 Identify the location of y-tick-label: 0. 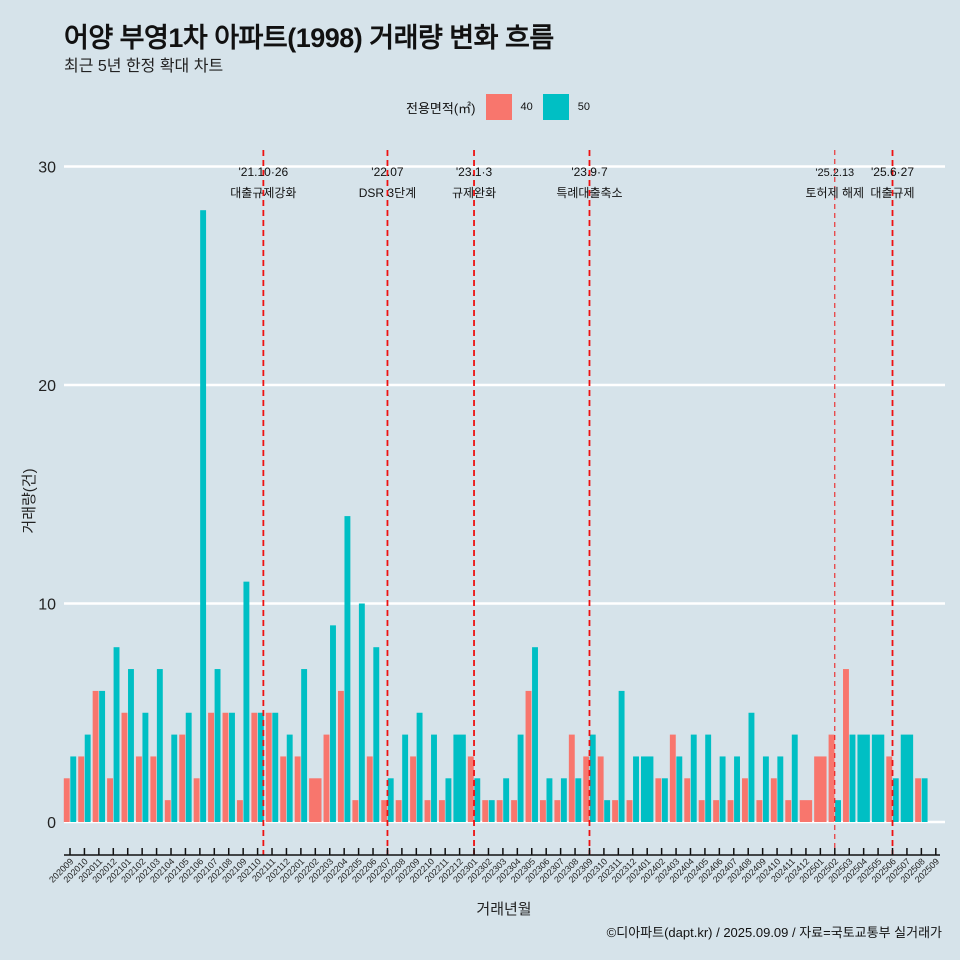
(51, 823).